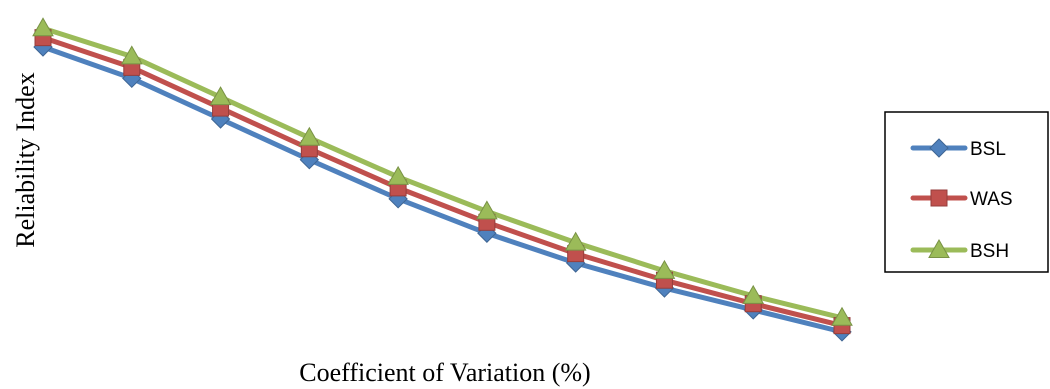 The height and width of the screenshot is (389, 1050). Describe the element at coordinates (939, 198) in the screenshot. I see `legend-marker-was` at that location.